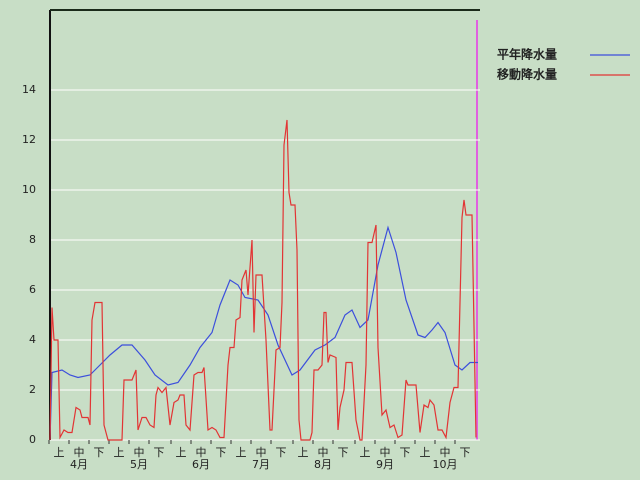 The width and height of the screenshot is (640, 480). Describe the element at coordinates (32, 339) in the screenshot. I see `y-tick-label: 4` at that location.